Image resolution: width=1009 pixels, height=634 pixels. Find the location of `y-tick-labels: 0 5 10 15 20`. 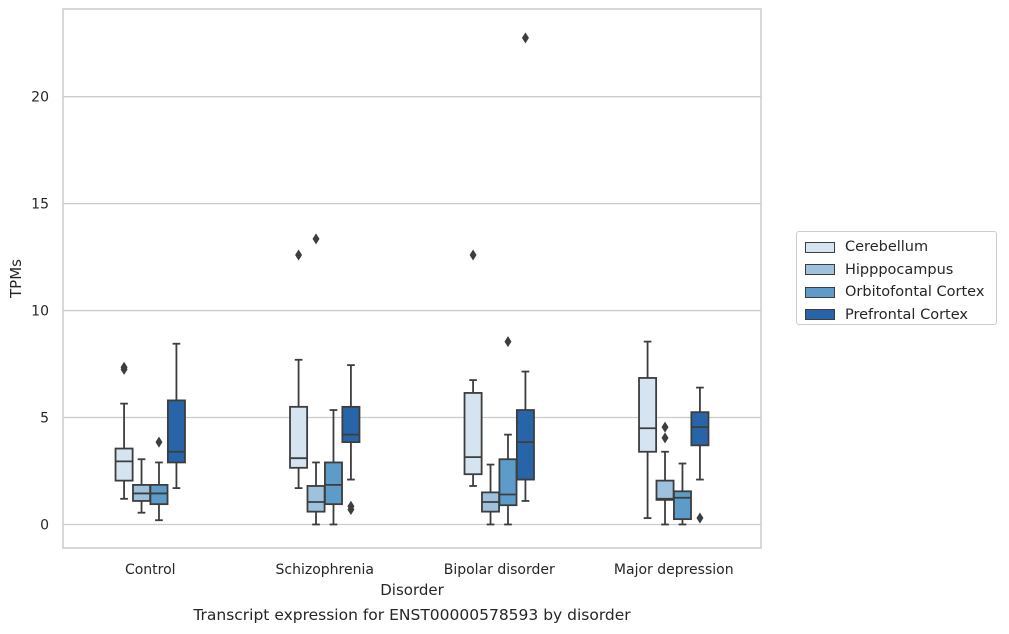

y-tick-labels: 0 5 10 15 20 is located at coordinates (40, 312).